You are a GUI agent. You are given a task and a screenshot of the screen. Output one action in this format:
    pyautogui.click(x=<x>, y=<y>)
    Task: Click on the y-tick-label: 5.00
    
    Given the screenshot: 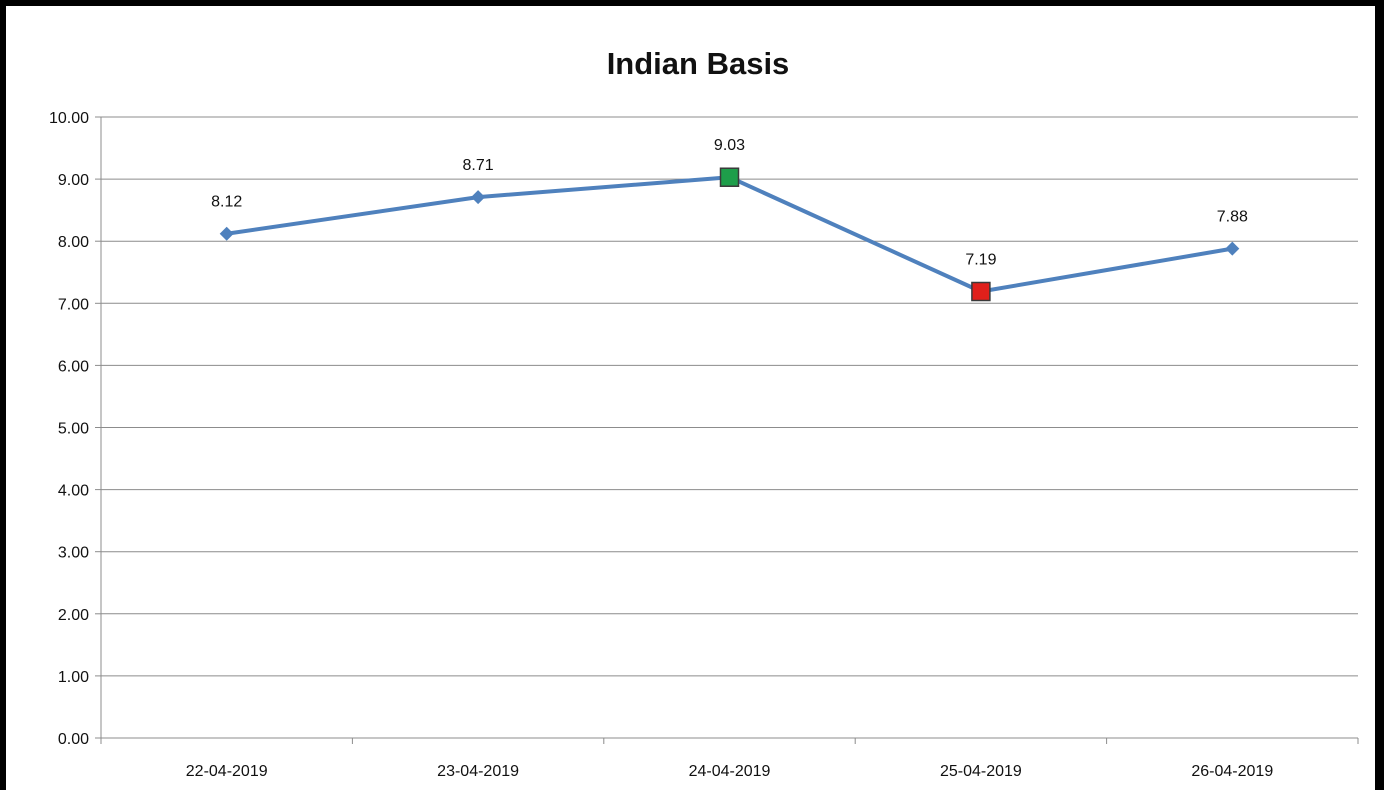 What is the action you would take?
    pyautogui.click(x=73, y=429)
    